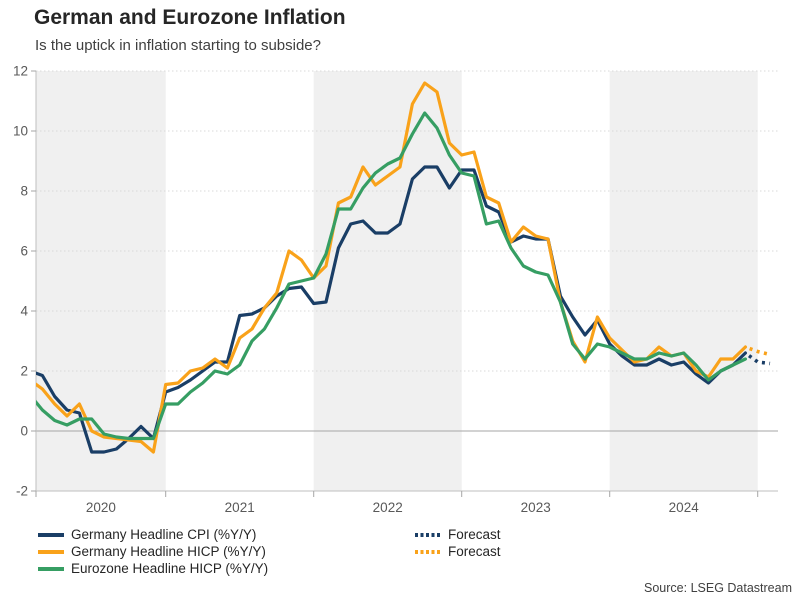 The height and width of the screenshot is (601, 801). What do you see at coordinates (101, 507) in the screenshot?
I see `x-year-label: 2020` at bounding box center [101, 507].